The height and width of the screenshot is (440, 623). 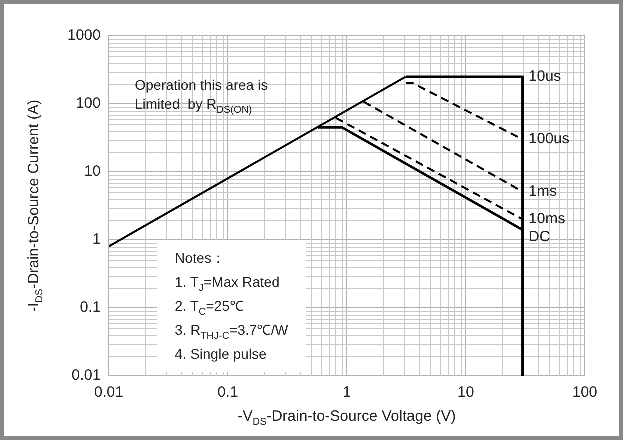 I want to click on annotation: 1. T$_{J}$=Max Rated, so click(x=228, y=283).